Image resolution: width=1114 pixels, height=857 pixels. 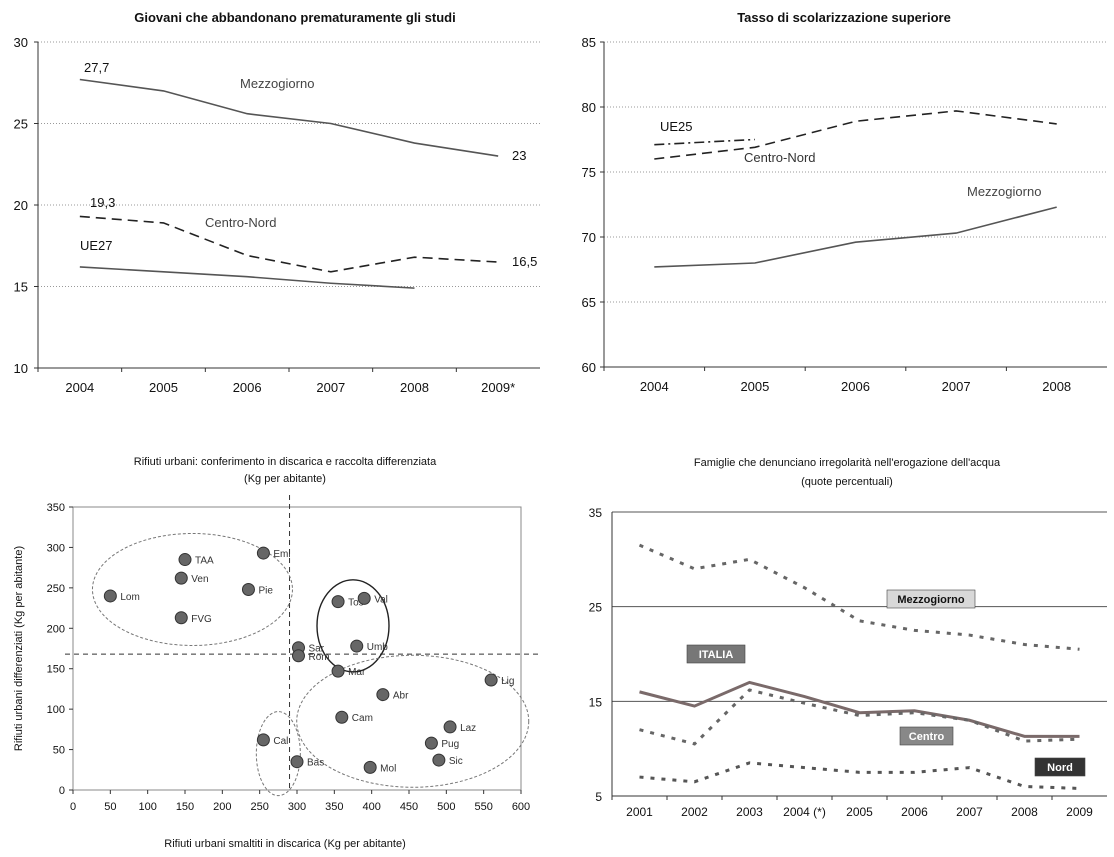 I want to click on point-rom, so click(x=298, y=656).